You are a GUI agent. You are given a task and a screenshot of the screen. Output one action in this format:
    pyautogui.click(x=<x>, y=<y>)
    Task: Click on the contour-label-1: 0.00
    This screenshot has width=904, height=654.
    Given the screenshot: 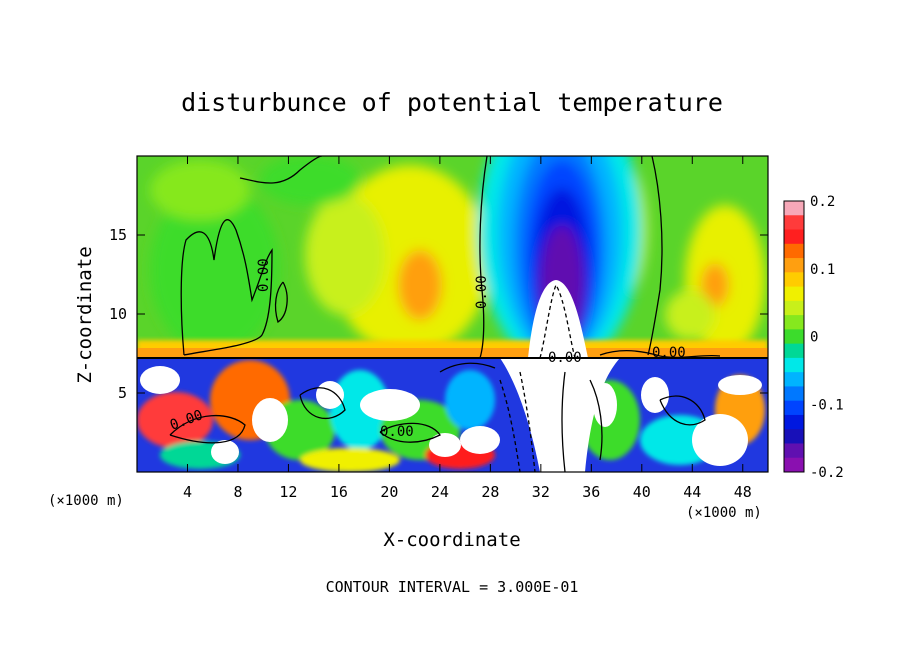 What is the action you would take?
    pyautogui.click(x=264, y=275)
    